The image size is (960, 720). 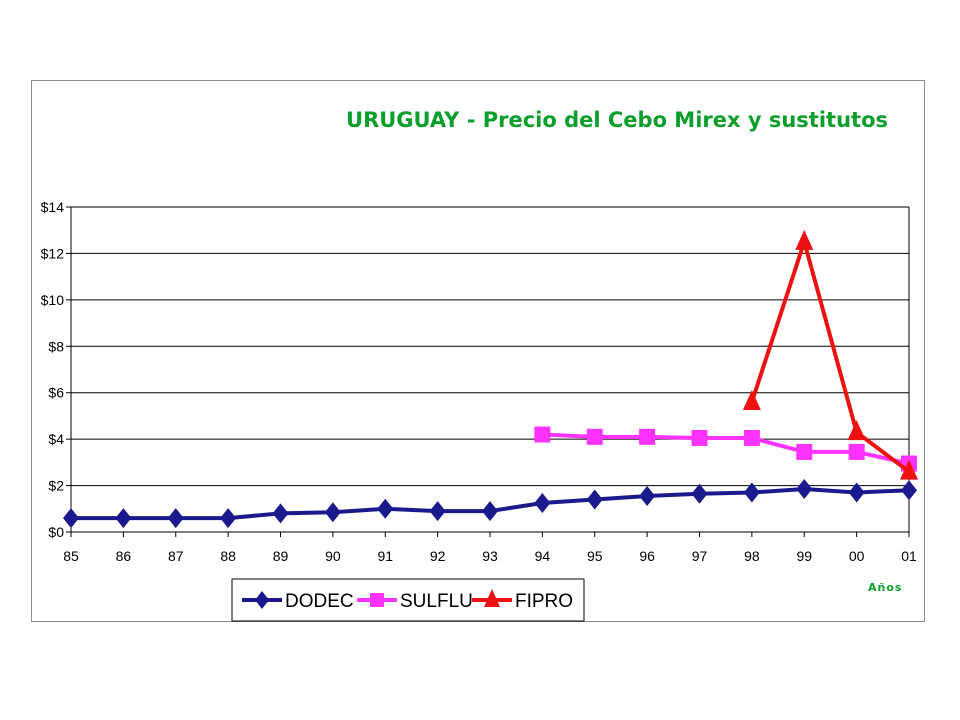 What do you see at coordinates (544, 601) in the screenshot?
I see `legend-label: FIPRO` at bounding box center [544, 601].